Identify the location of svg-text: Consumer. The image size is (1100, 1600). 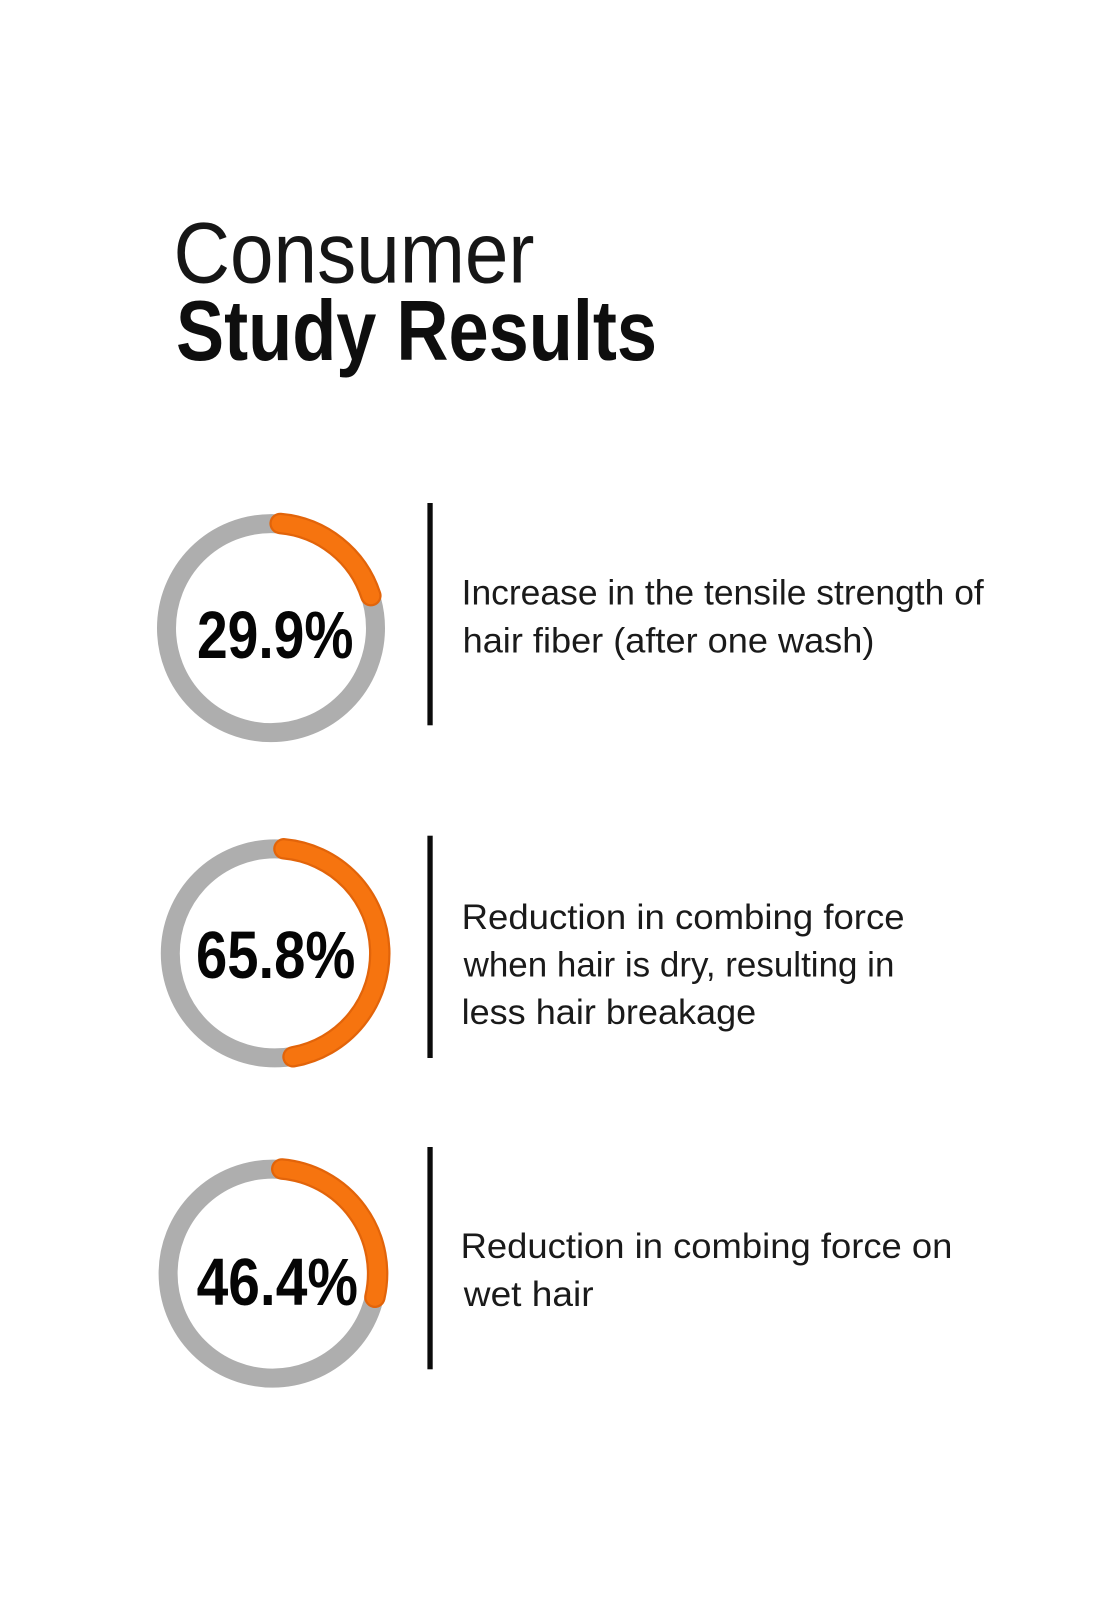
(354, 254).